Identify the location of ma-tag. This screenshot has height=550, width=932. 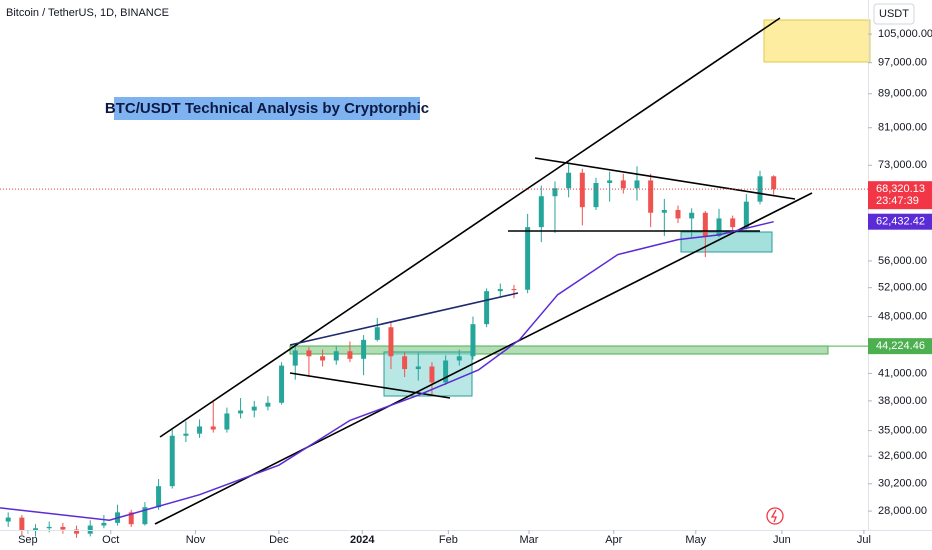
(900, 221).